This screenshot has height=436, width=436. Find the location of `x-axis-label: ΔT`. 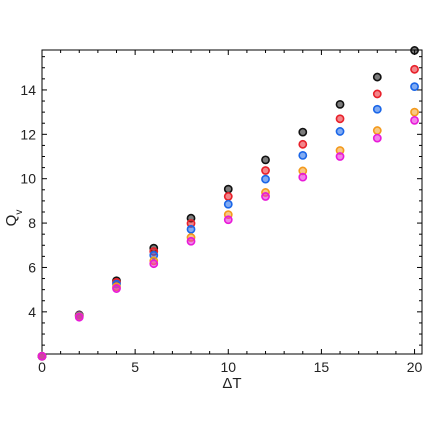

x-axis-label: ΔT is located at coordinates (231, 383).